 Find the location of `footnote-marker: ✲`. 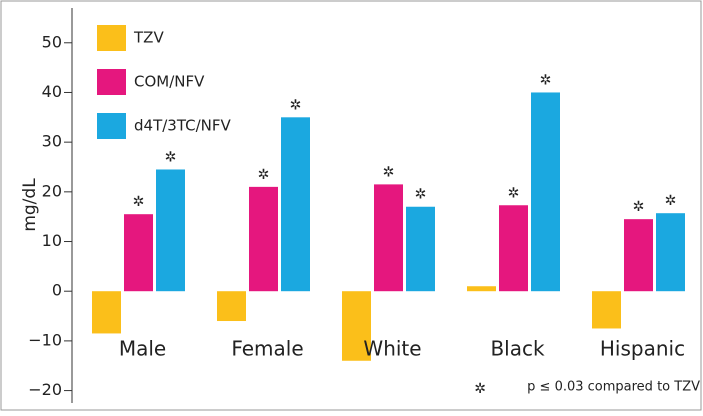

footnote-marker: ✲ is located at coordinates (480, 389).